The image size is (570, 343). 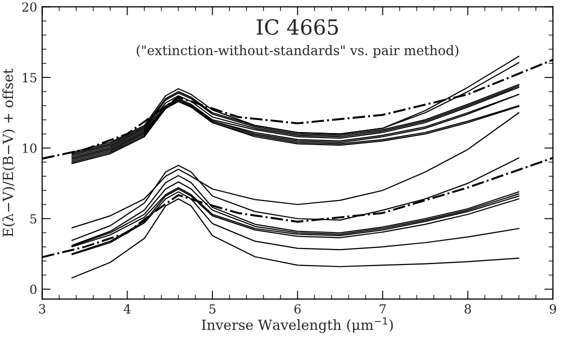 What do you see at coordinates (9, 152) in the screenshot?
I see `y-axis-title: E(λ−V)/E(B−V) + offset` at bounding box center [9, 152].